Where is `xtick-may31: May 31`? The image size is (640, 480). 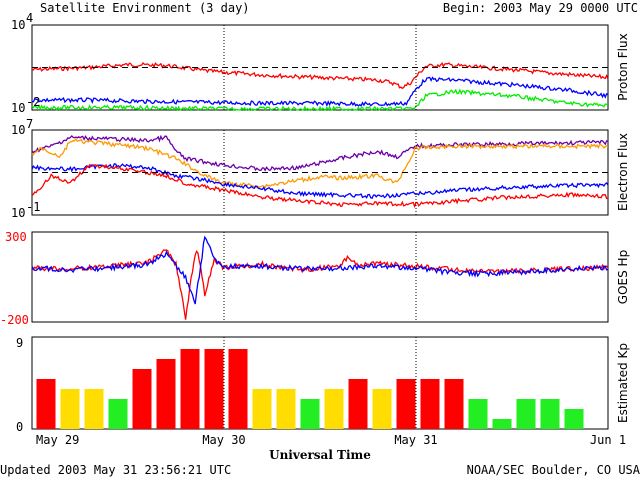
xtick-may31: May 31 is located at coordinates (415, 440).